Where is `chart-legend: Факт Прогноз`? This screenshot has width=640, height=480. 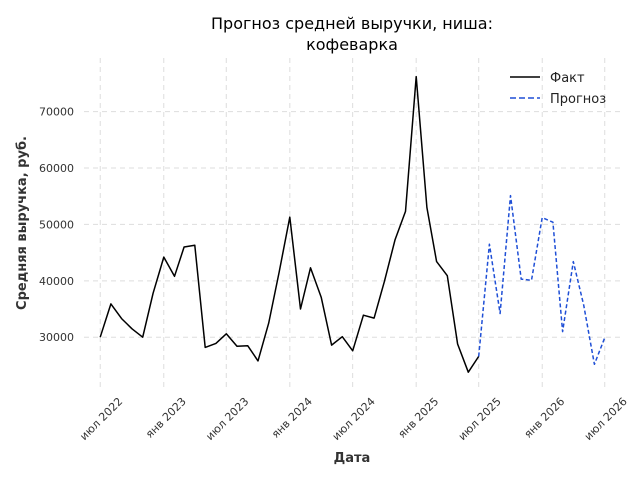
chart-legend: Факт Прогноз is located at coordinates (558, 89).